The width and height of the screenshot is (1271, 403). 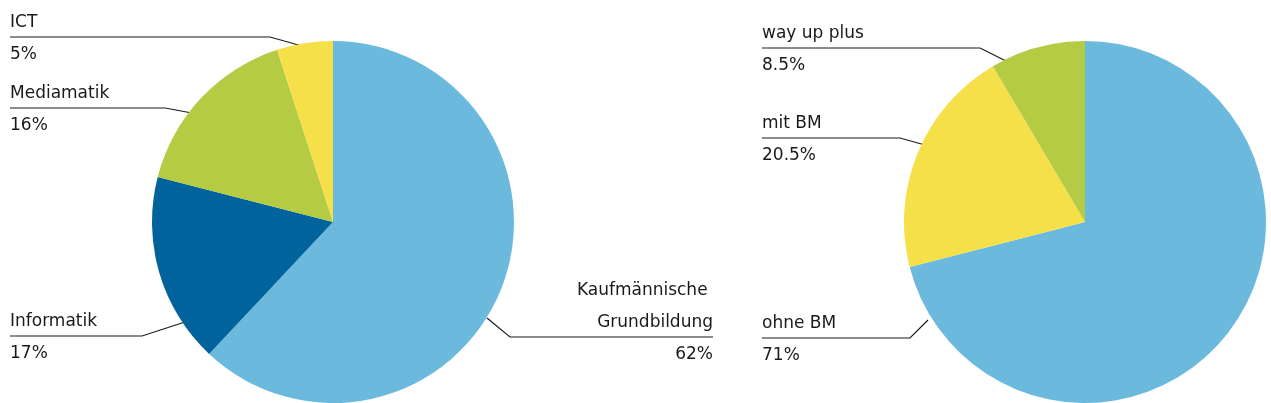 I want to click on slice-label: ohne BM, so click(x=799, y=322).